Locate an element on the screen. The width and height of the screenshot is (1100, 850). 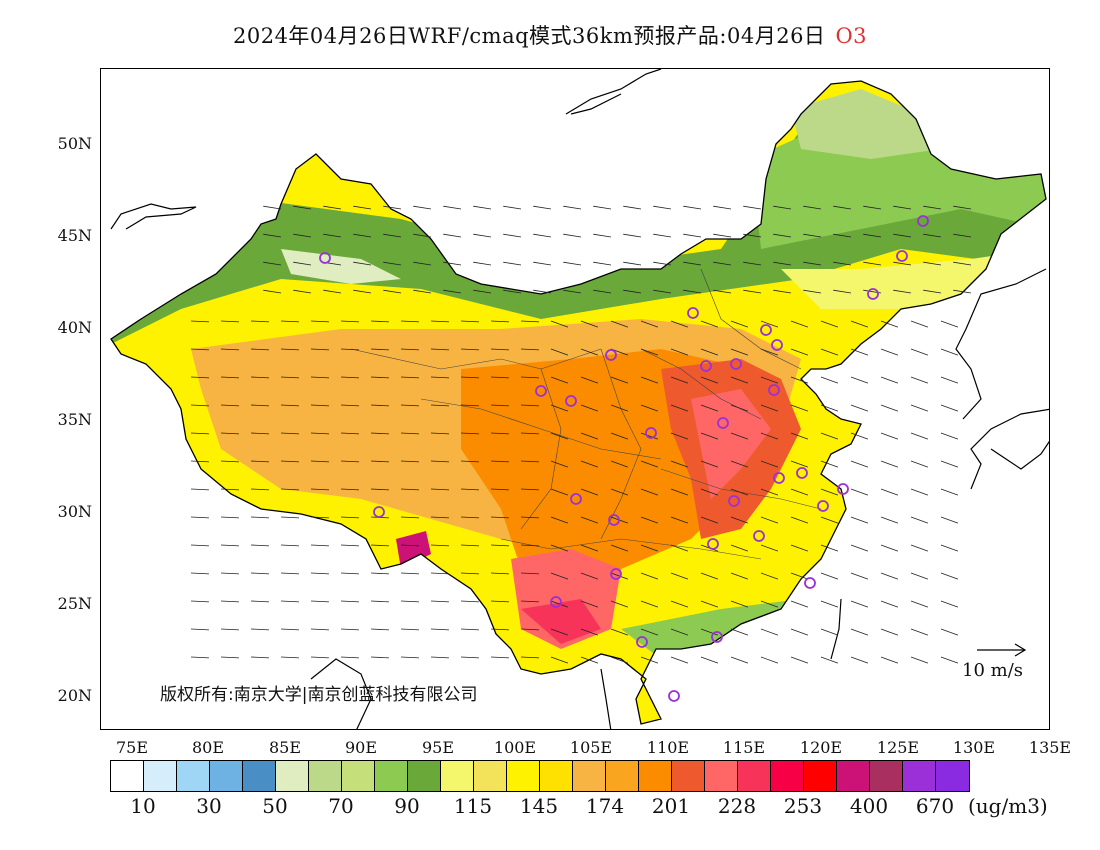
colorbar is located at coordinates (540, 776).